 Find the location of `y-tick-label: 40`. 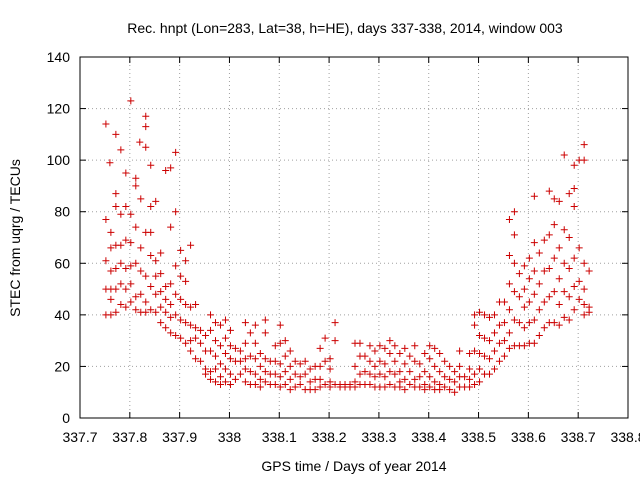

y-tick-label: 40 is located at coordinates (62, 315).